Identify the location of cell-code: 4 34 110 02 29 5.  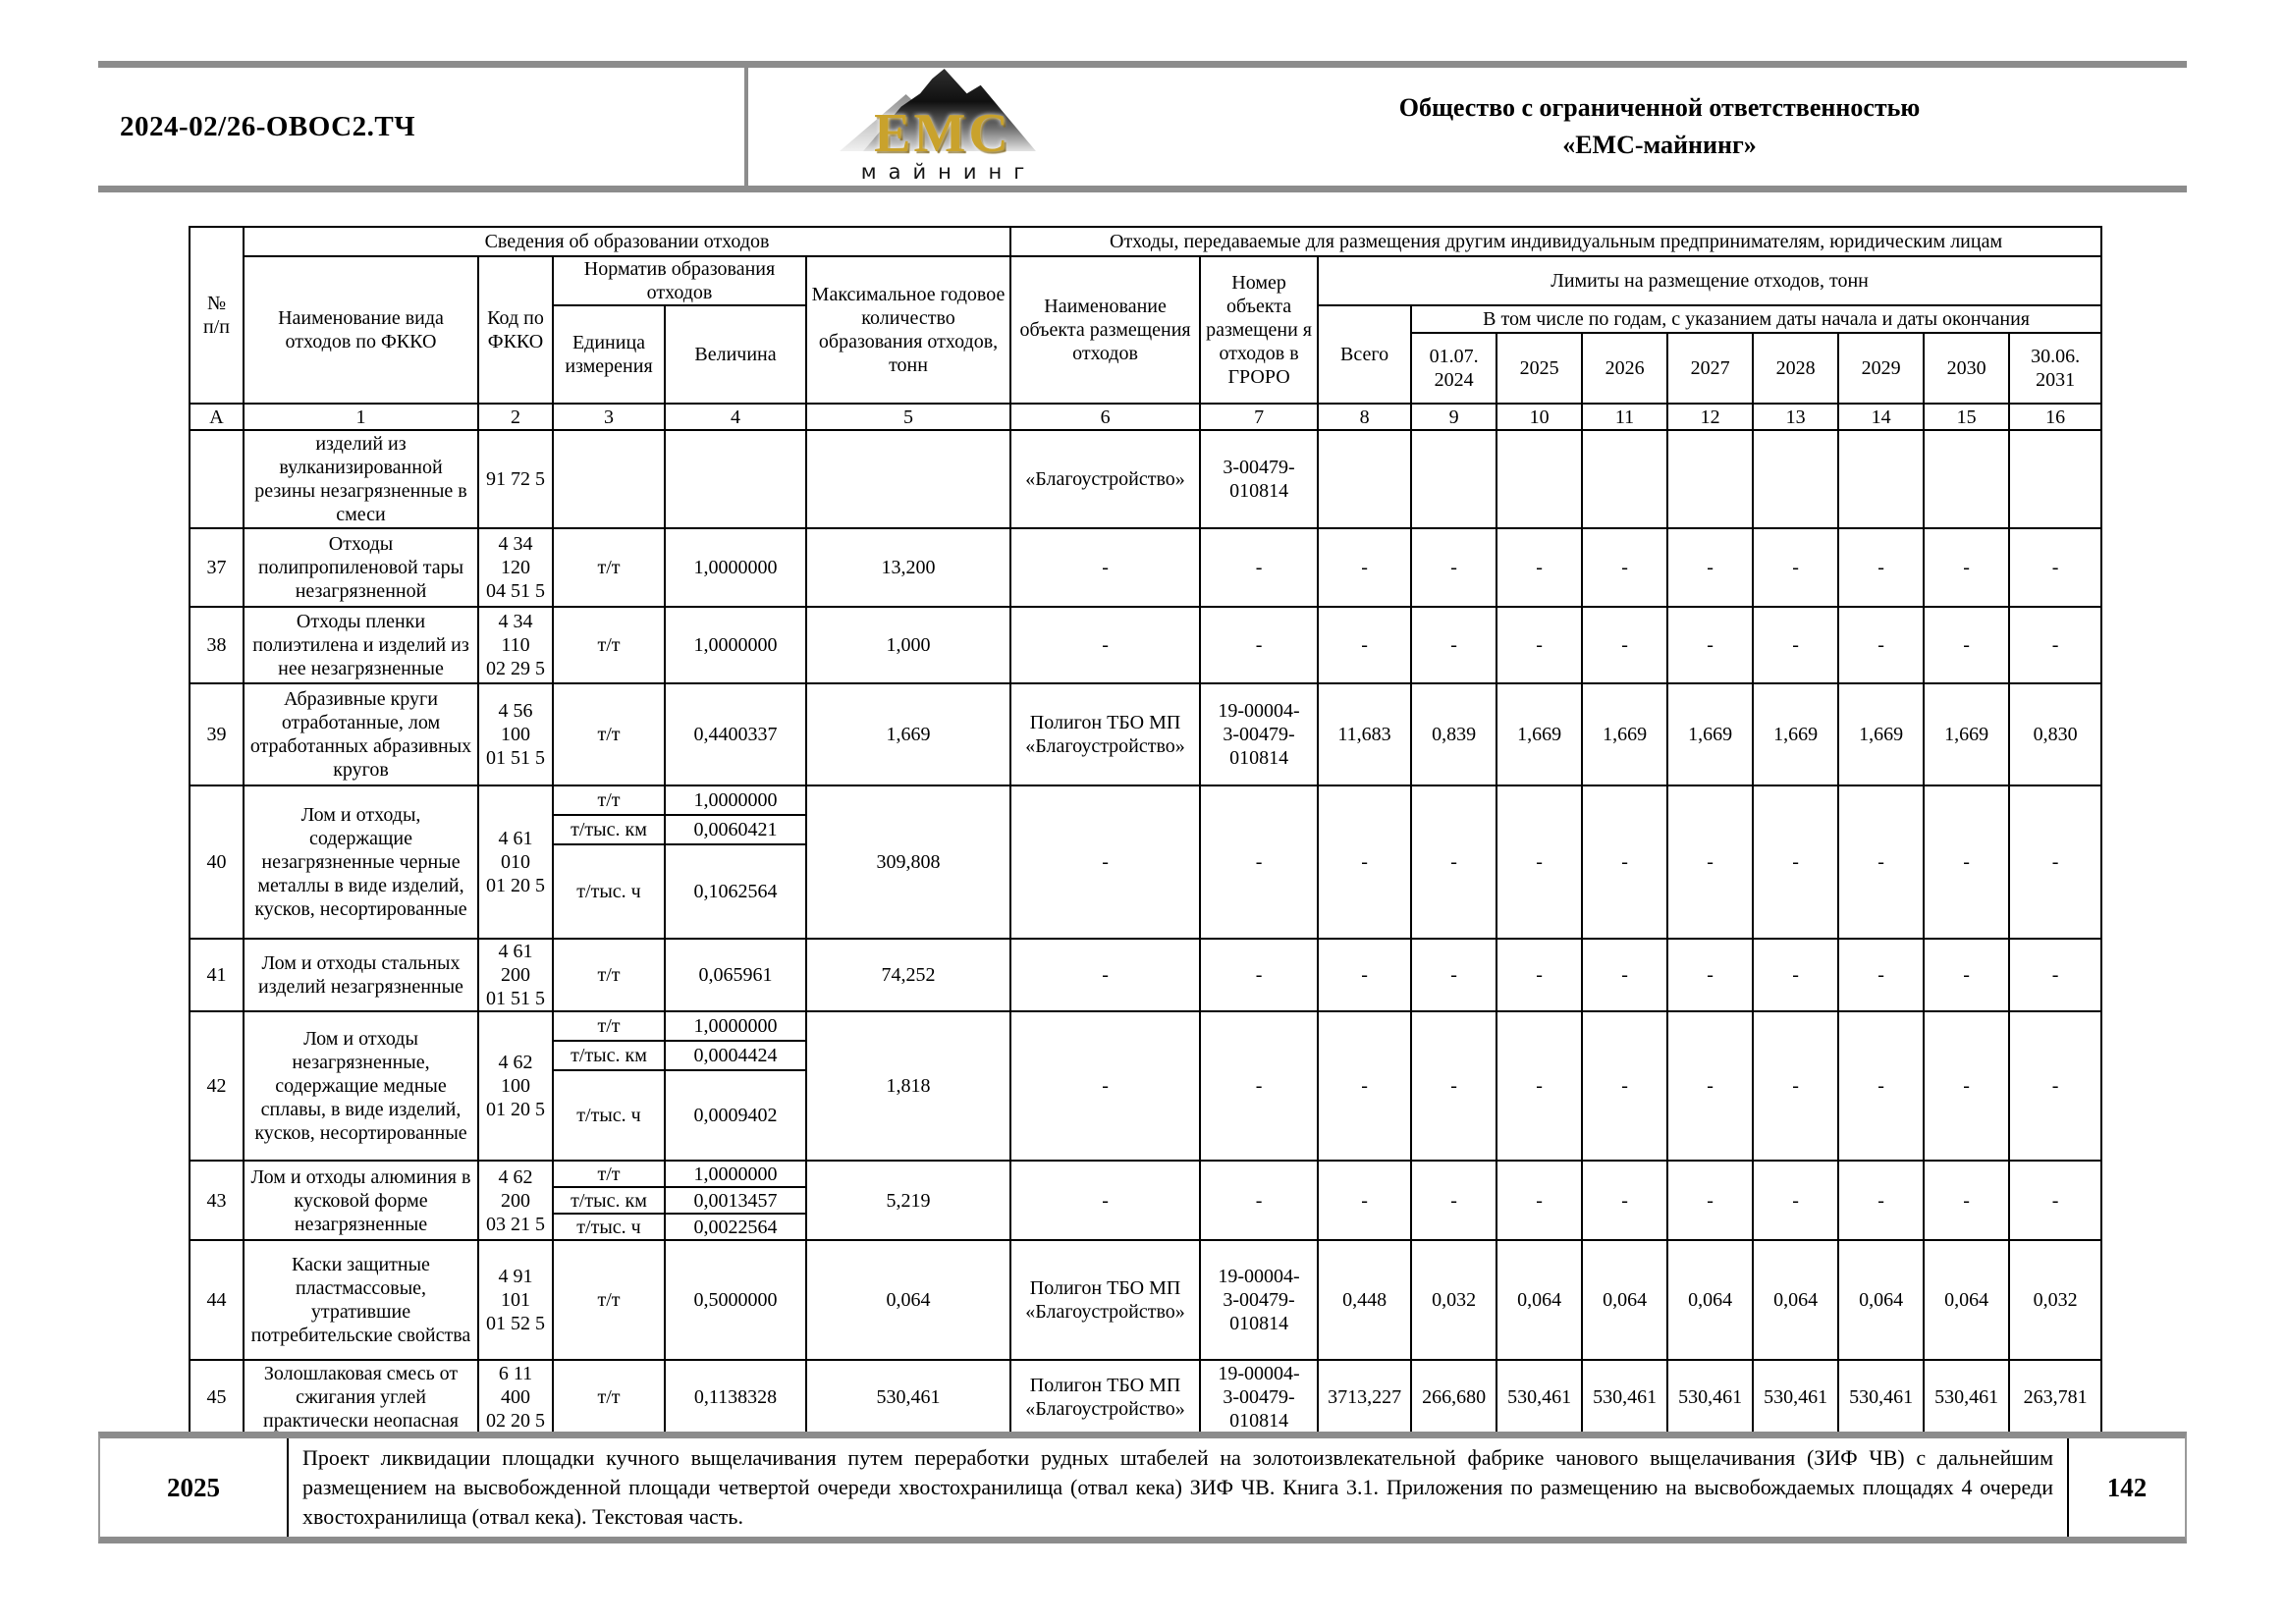
(515, 645).